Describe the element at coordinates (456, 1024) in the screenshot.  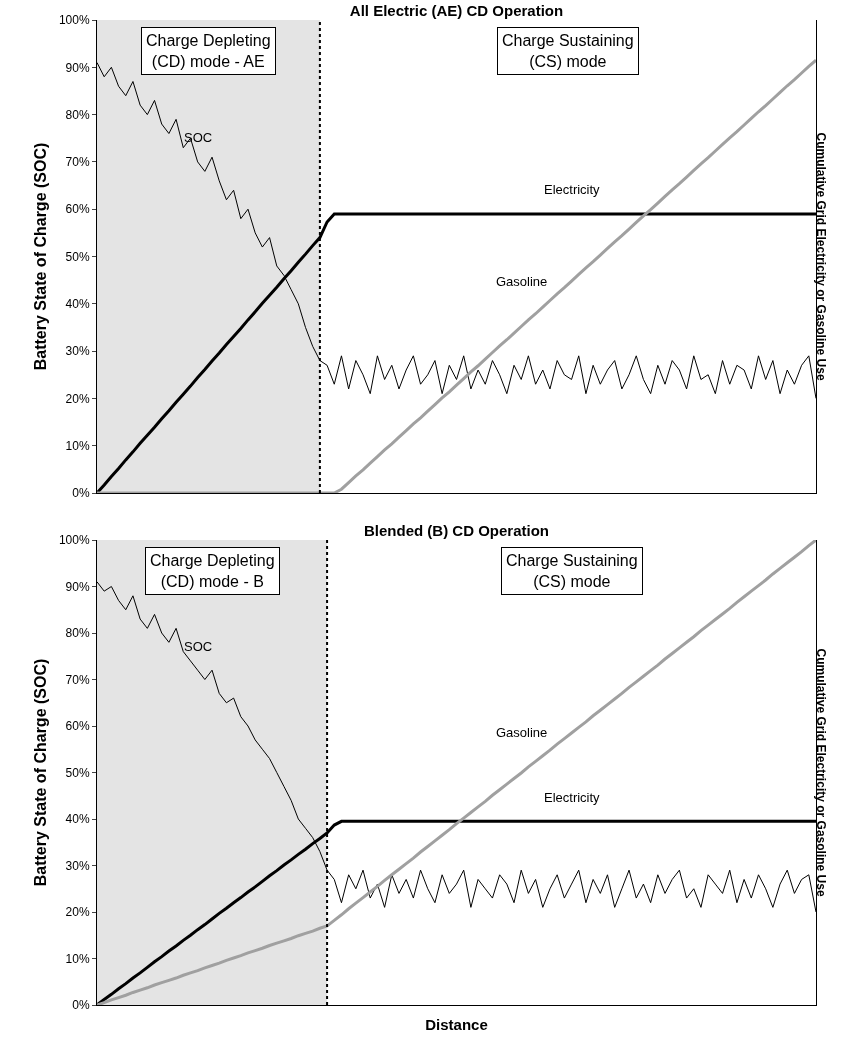
I see `x-axis-title: Distance` at that location.